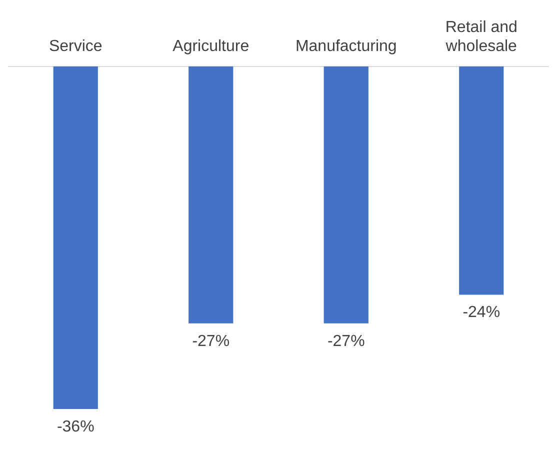 The height and width of the screenshot is (457, 557). I want to click on x-tick-label: Manufacturing, so click(346, 47).